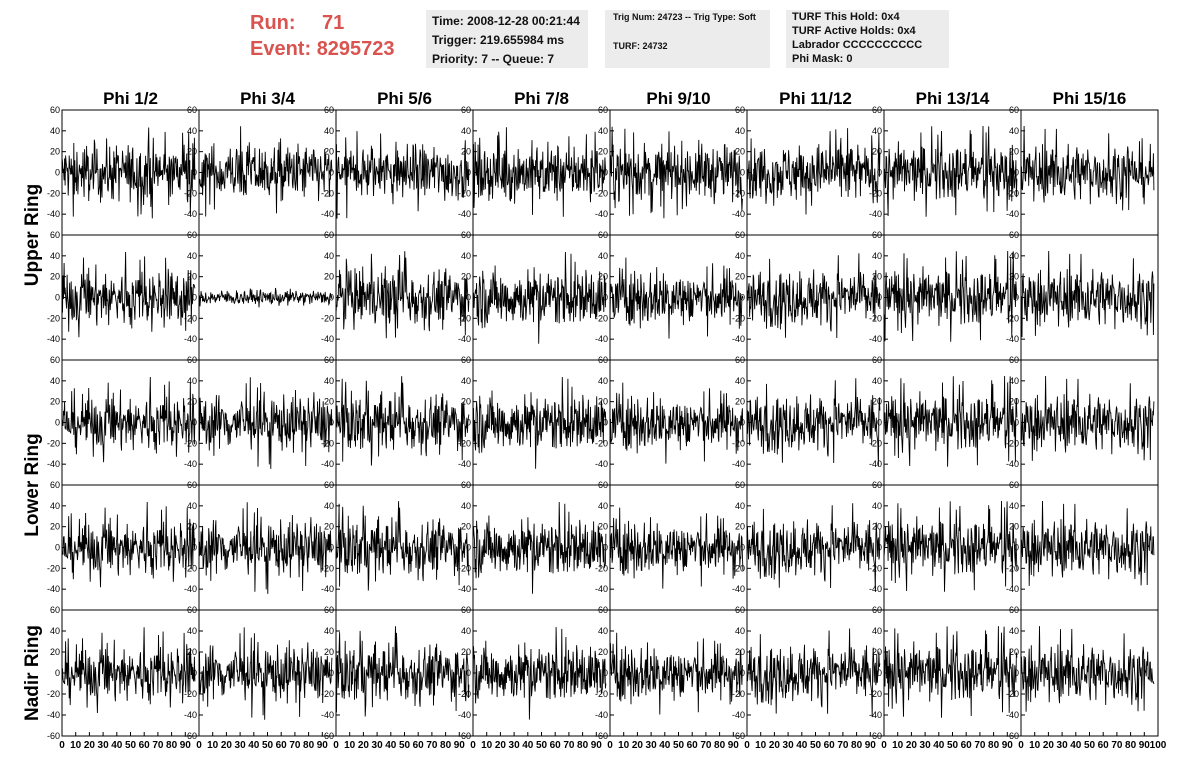 The width and height of the screenshot is (1196, 772). Describe the element at coordinates (493, 59) in the screenshot. I see `priority-text: Priority: 7 -- Queue: 7` at that location.